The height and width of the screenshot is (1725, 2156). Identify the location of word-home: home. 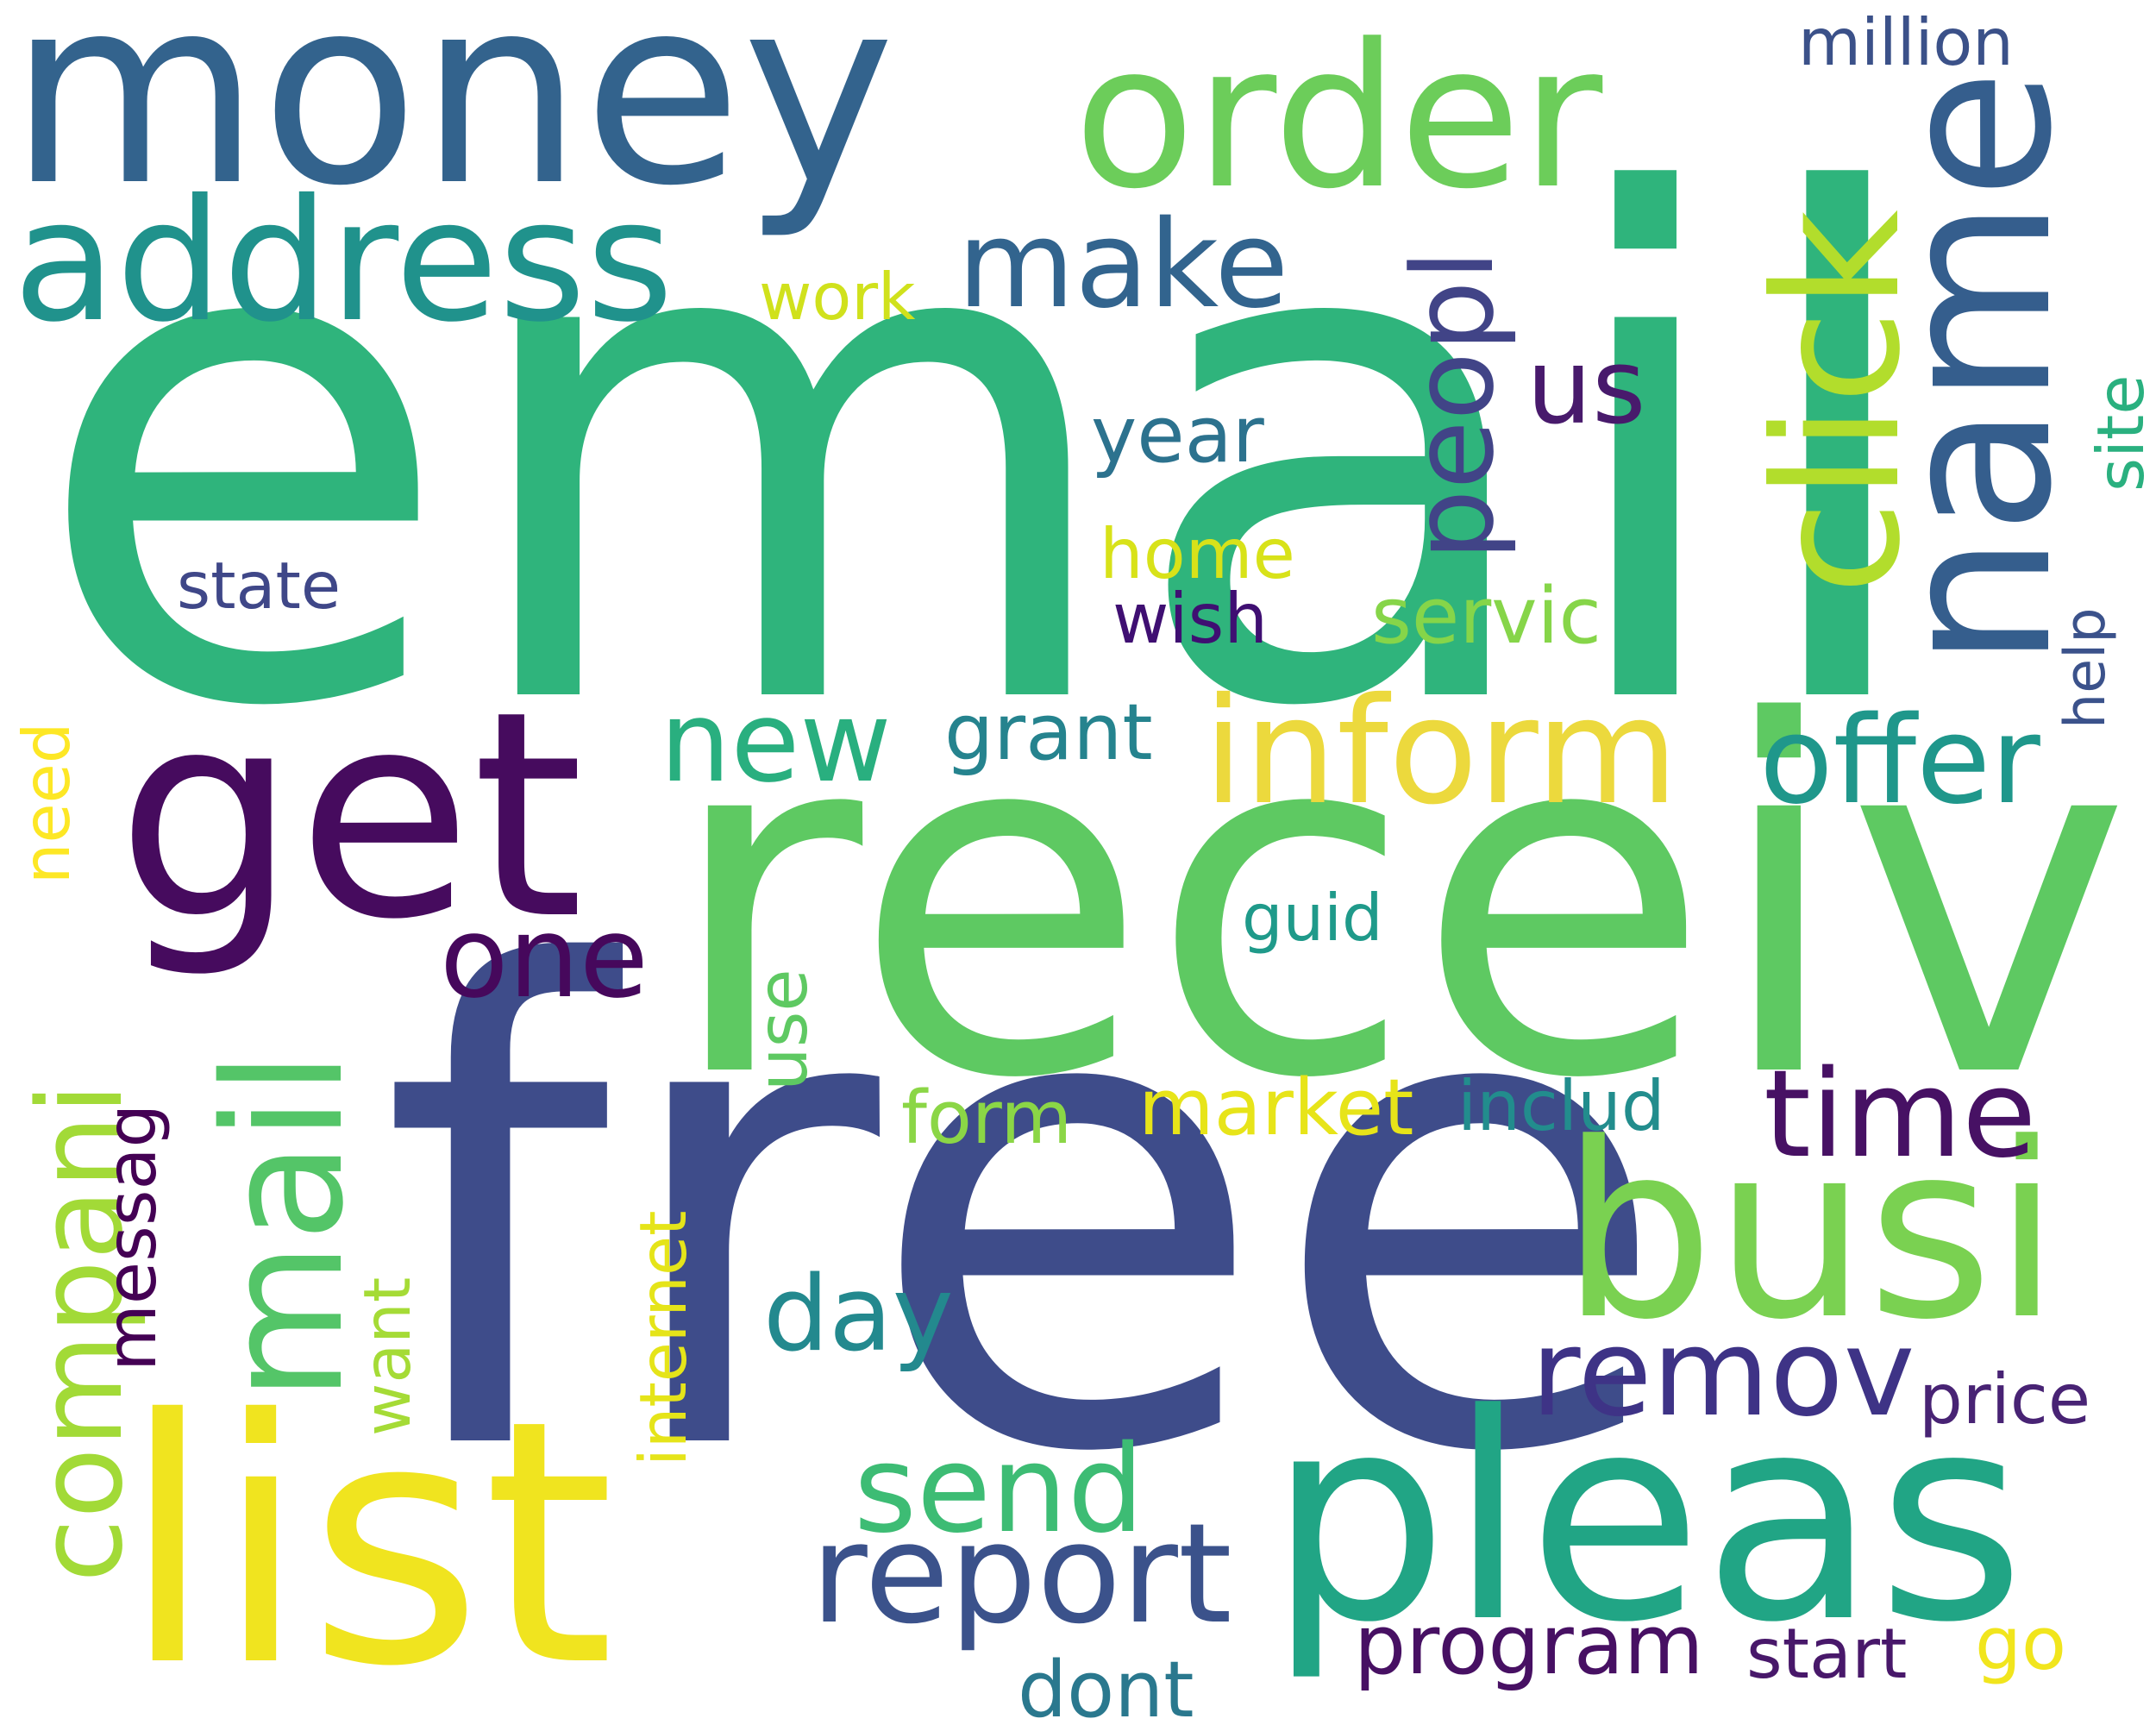
(1197, 554).